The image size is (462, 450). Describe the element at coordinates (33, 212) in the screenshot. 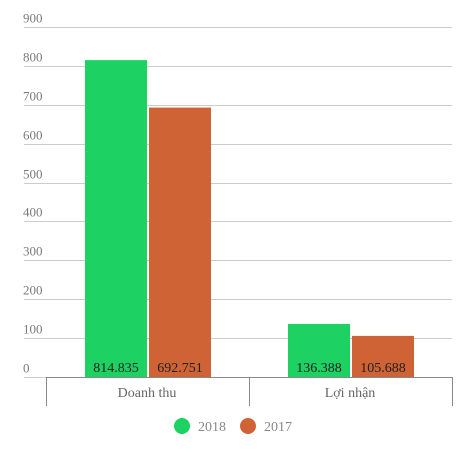

I see `y-tick-label: 400` at that location.